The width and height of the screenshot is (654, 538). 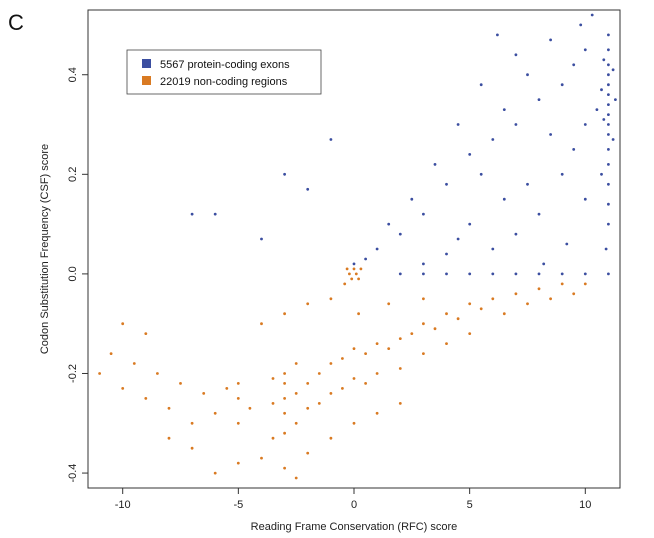 I want to click on legend-label-protein-coding: 5567 protein-coding exons, so click(x=225, y=65).